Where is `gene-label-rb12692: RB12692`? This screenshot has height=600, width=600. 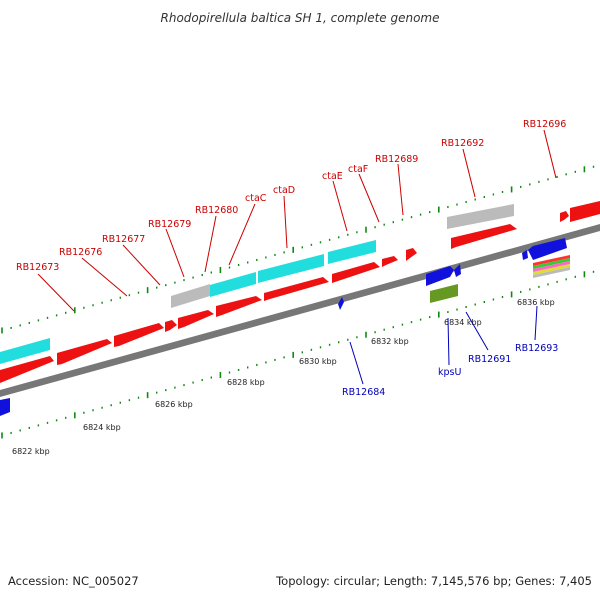 gene-label-rb12692: RB12692 is located at coordinates (462, 143).